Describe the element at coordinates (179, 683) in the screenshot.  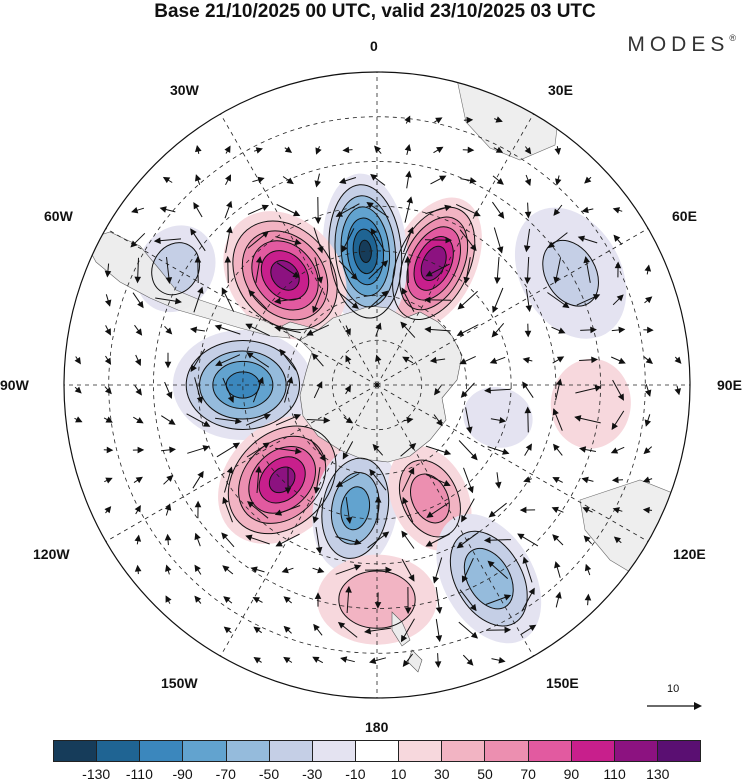
I see `lon-label-150w: 150W` at that location.